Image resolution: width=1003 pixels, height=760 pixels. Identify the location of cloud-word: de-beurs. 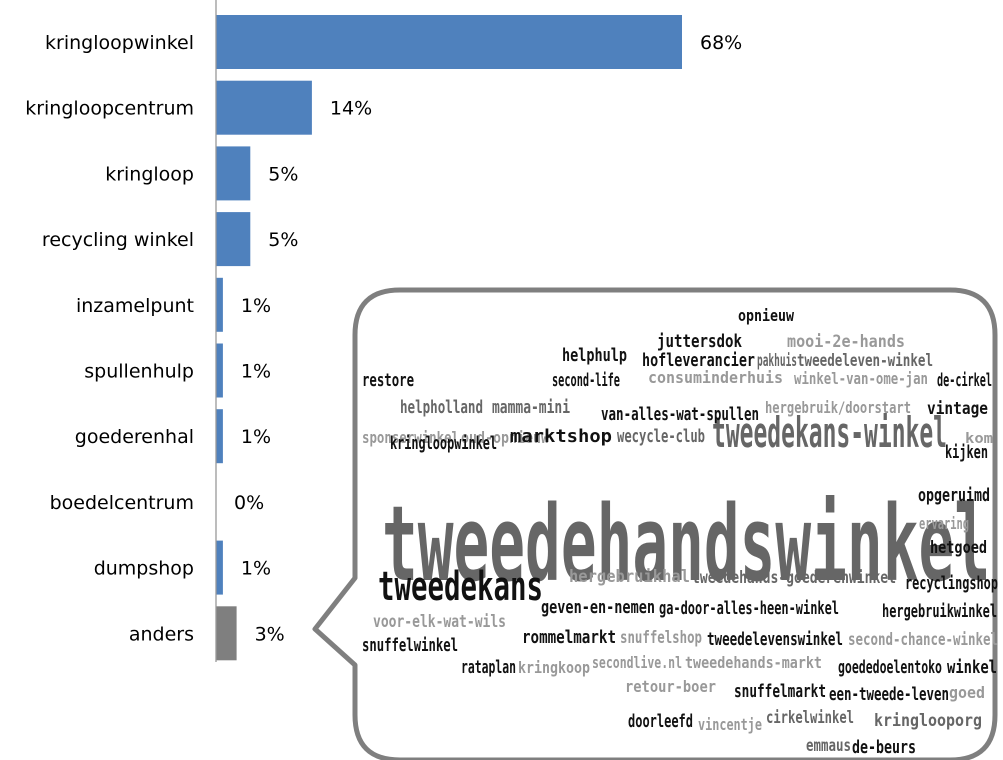
(884, 747).